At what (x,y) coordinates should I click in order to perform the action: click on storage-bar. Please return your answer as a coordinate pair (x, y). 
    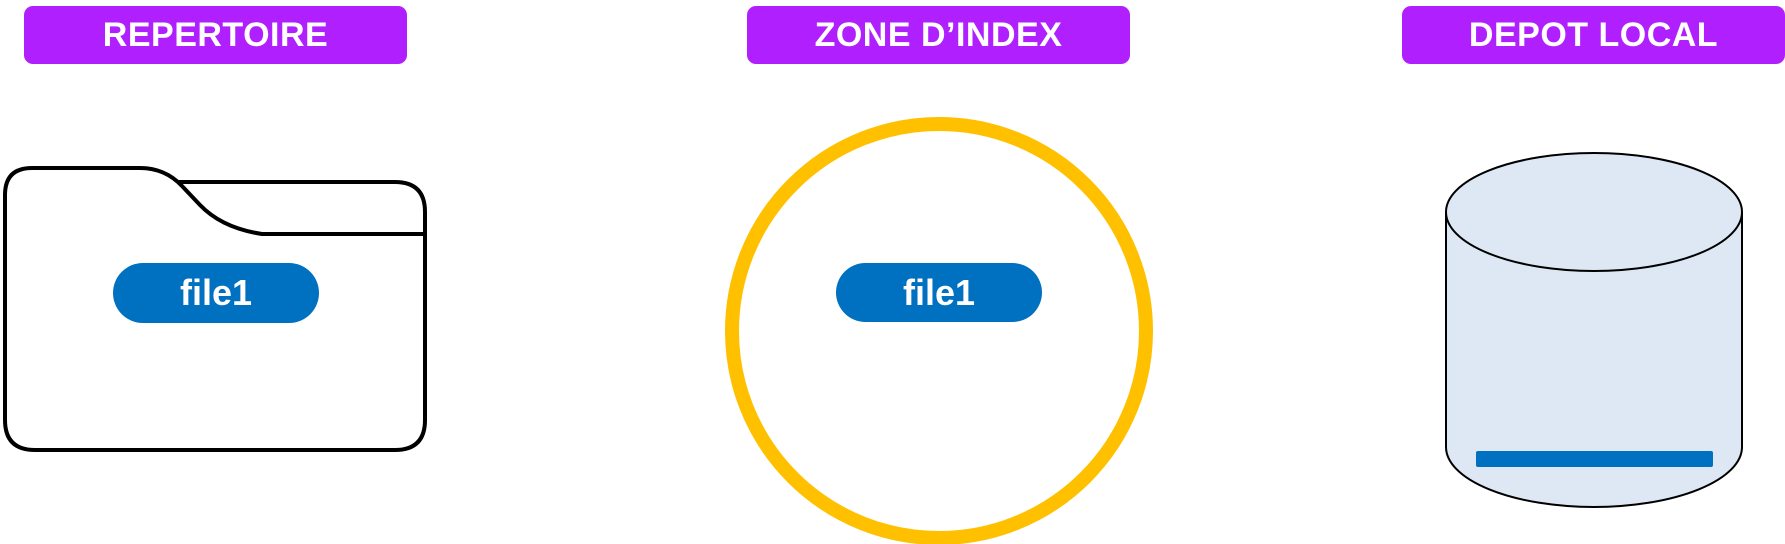
    Looking at the image, I should click on (1594, 459).